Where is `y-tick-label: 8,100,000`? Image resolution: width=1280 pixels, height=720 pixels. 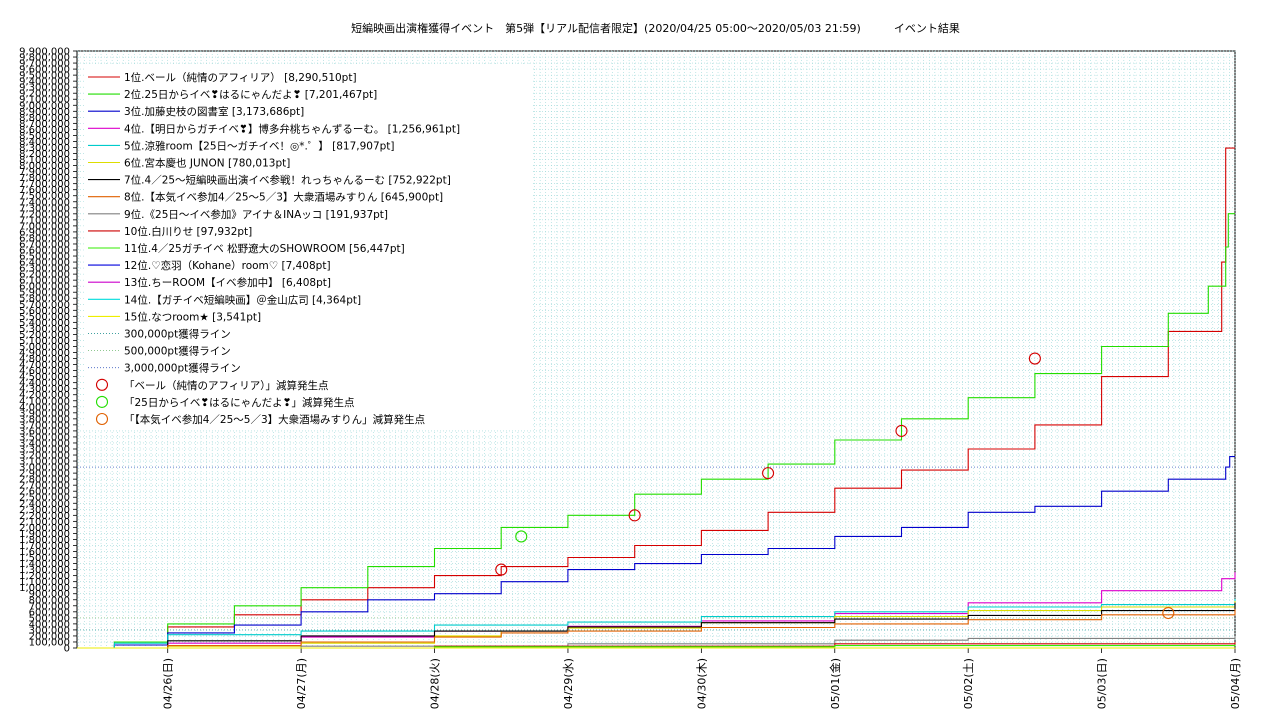
y-tick-label: 8,100,000 is located at coordinates (44, 160).